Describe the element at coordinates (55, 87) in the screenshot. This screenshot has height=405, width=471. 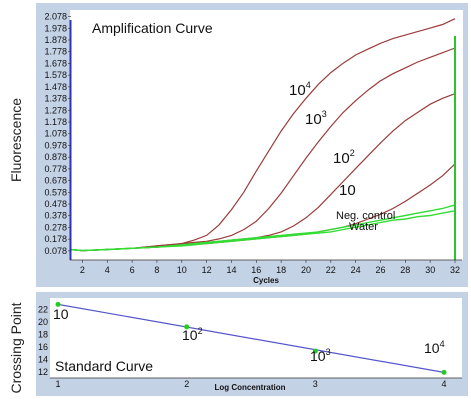
I see `fluorescence-tick-label: 1.478` at that location.